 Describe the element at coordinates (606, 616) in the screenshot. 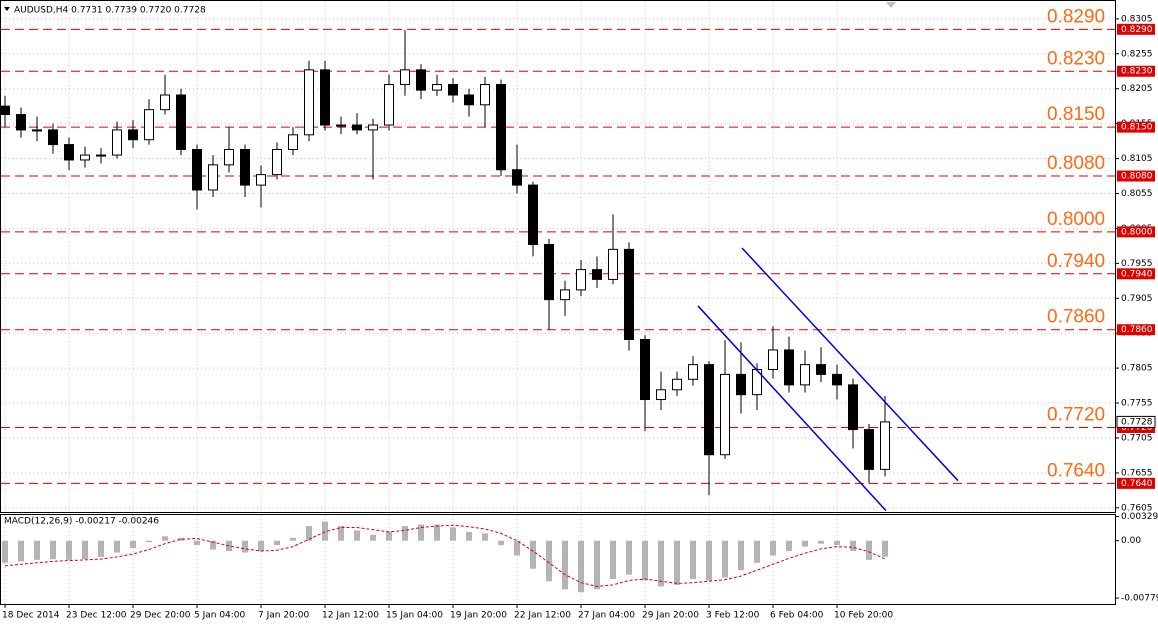

I see `x-tick-label: 27 Jan 04:00` at that location.